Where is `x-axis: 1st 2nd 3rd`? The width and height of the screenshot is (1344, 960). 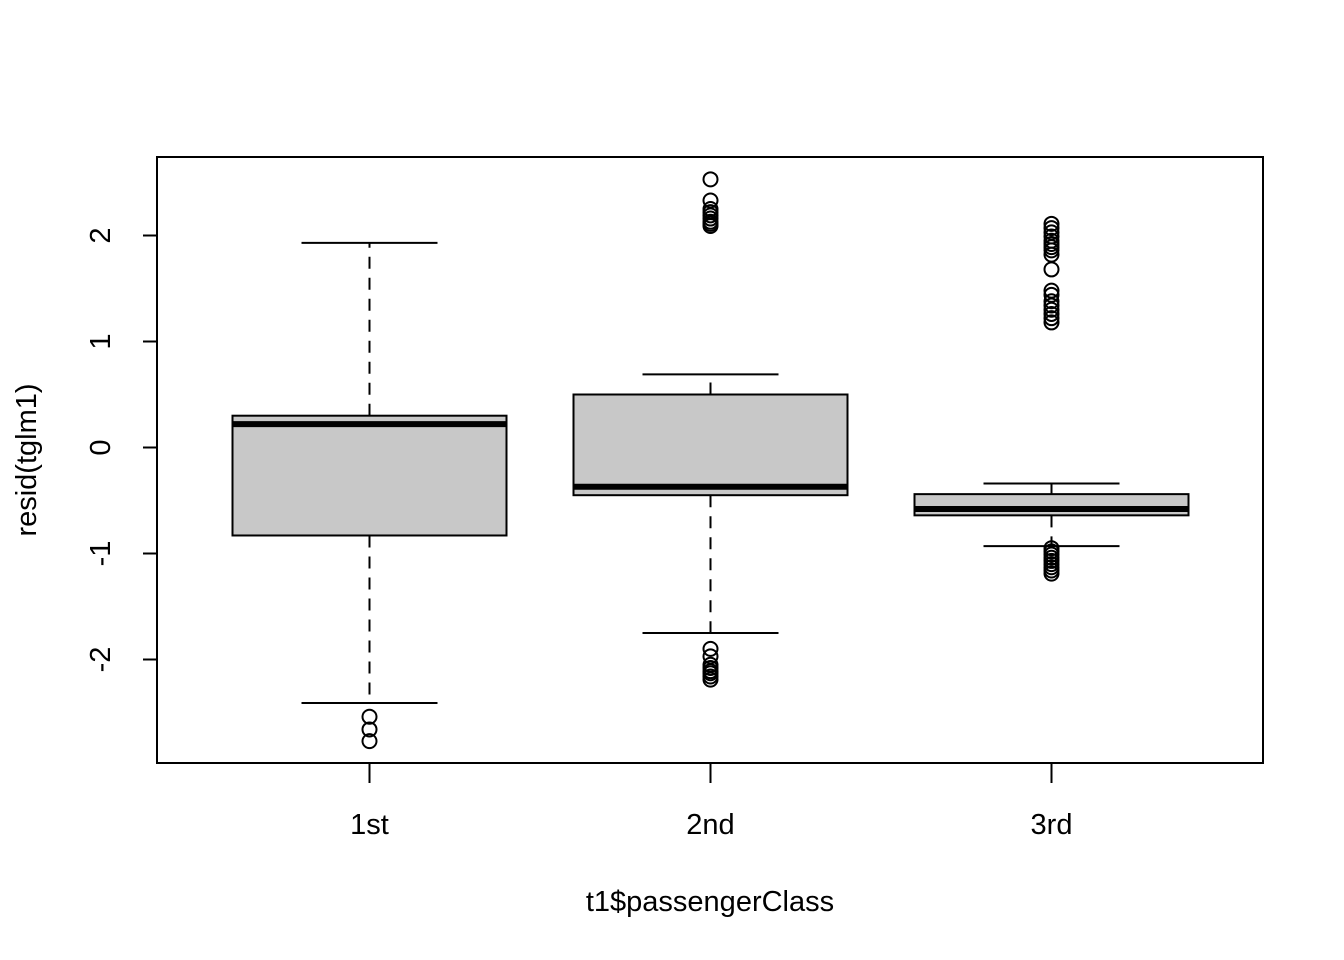 x-axis: 1st 2nd 3rd is located at coordinates (711, 801).